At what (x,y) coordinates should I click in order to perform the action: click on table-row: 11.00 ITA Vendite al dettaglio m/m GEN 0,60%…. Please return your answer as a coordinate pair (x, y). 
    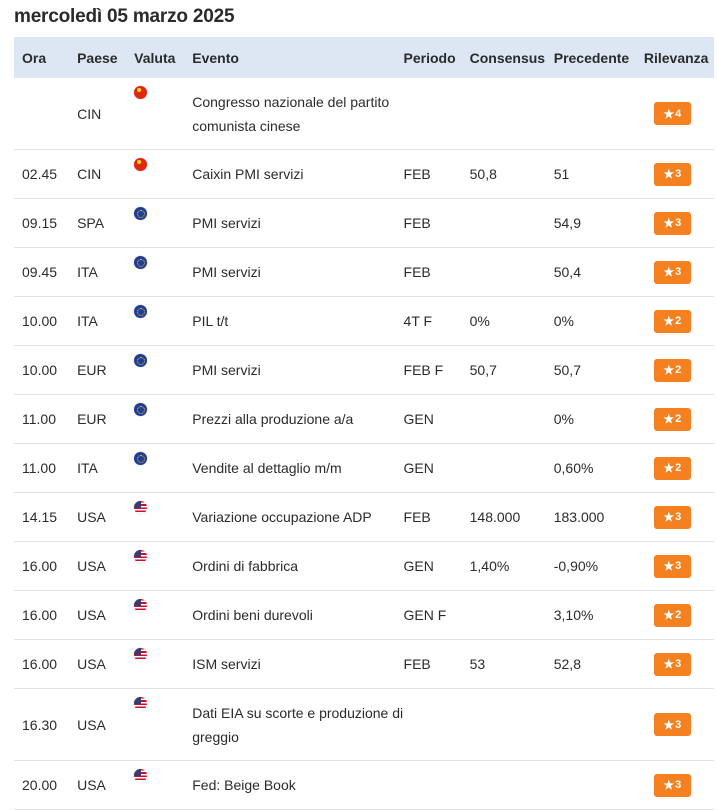
    Looking at the image, I should click on (364, 468).